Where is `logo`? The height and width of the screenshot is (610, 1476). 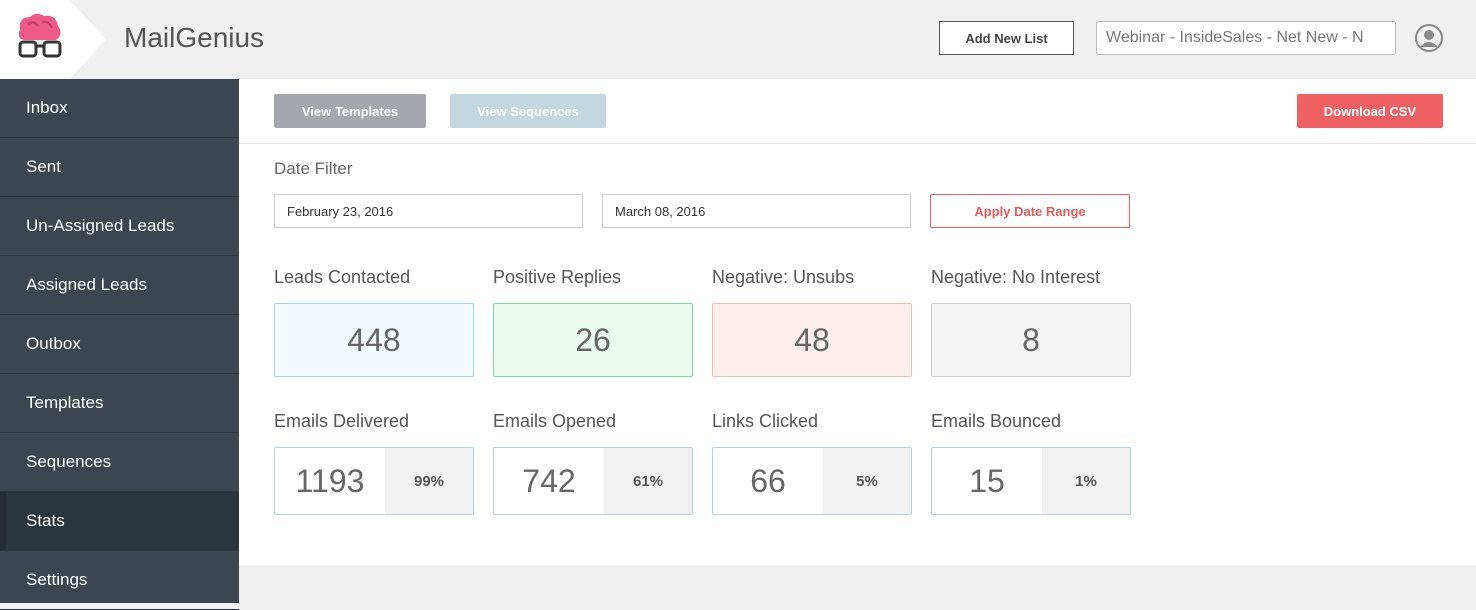
logo is located at coordinates (53, 39).